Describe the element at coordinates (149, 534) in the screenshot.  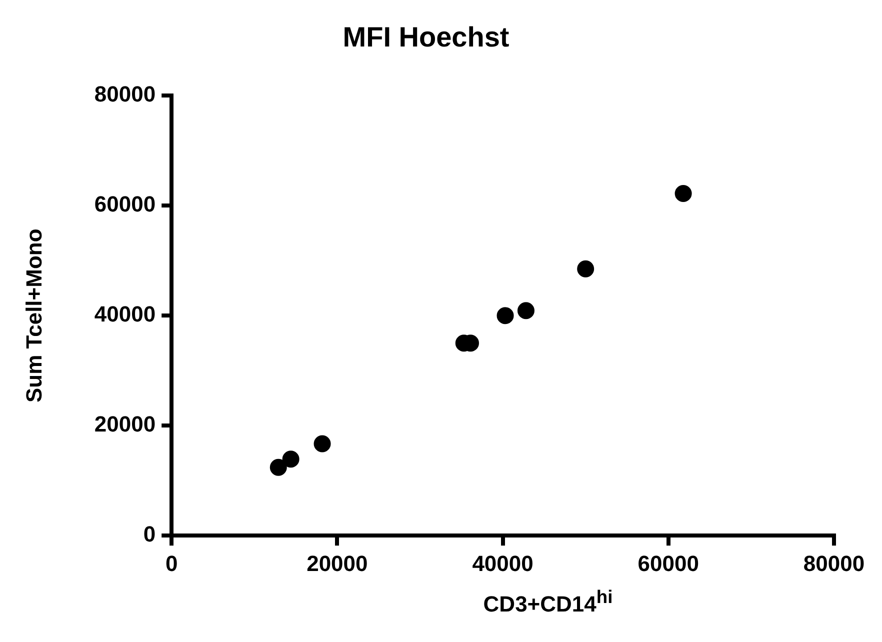
I see `y-tick-label: 0` at that location.